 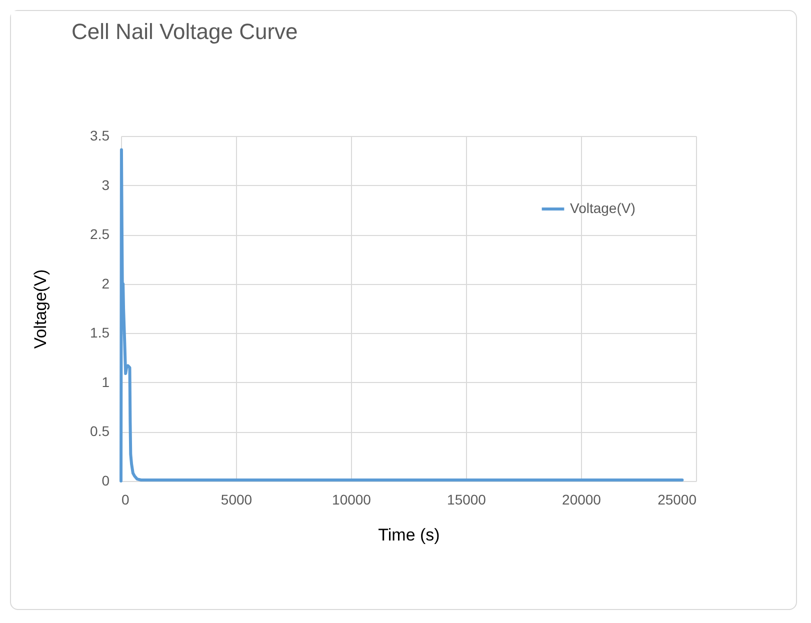 I want to click on y-tick-label: 0.5, so click(x=100, y=431).